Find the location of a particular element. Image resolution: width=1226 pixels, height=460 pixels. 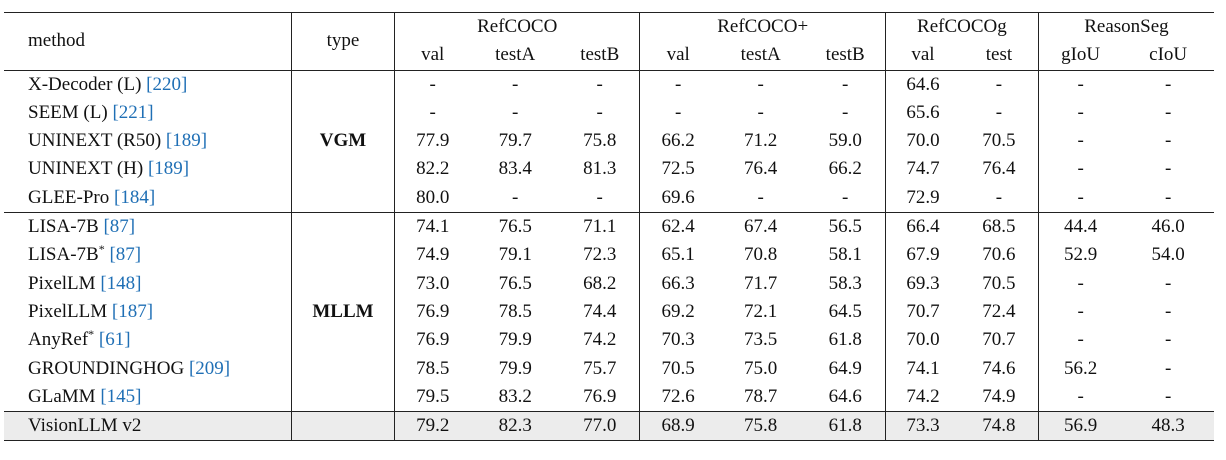

method-name: LISA-7B is located at coordinates (66, 227).